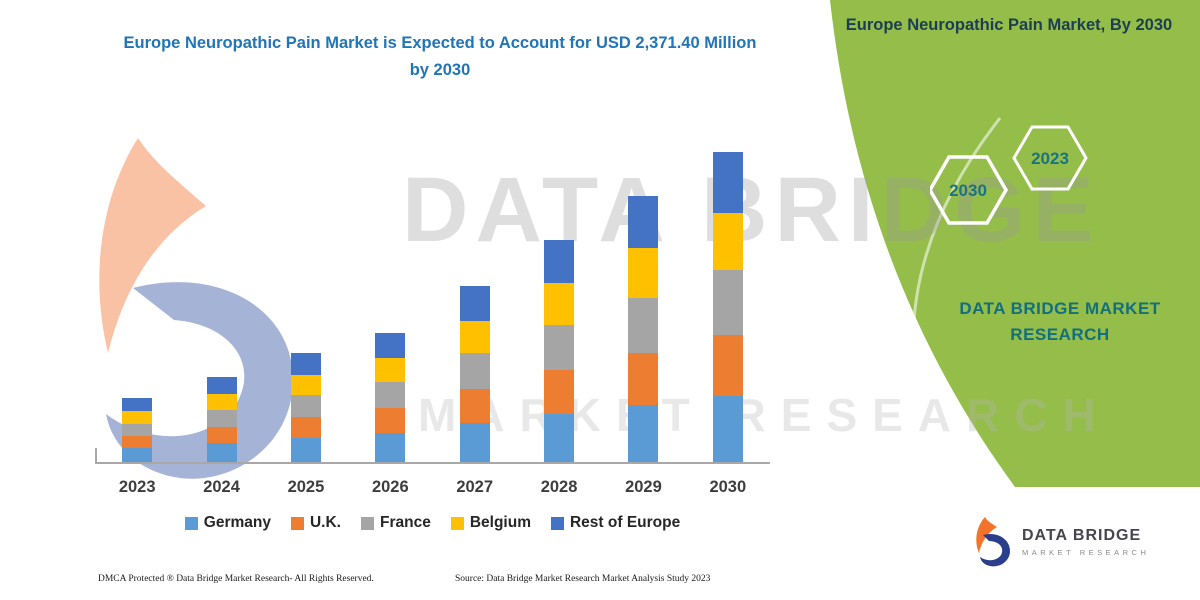 This screenshot has width=1200, height=600. Describe the element at coordinates (500, 522) in the screenshot. I see `legend-label: Belgium` at that location.